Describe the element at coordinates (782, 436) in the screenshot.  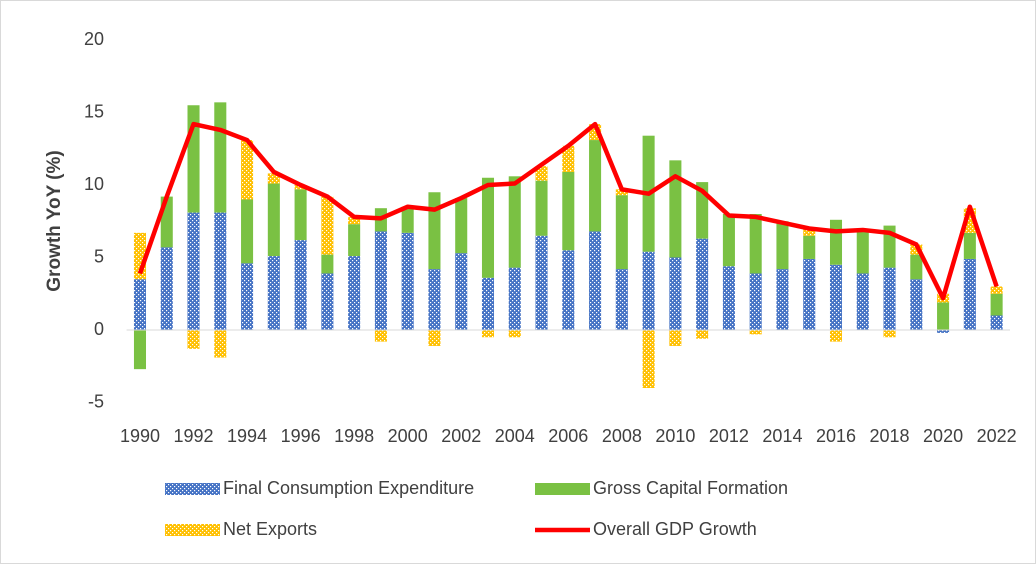
I see `x-tick-label: 2014` at that location.